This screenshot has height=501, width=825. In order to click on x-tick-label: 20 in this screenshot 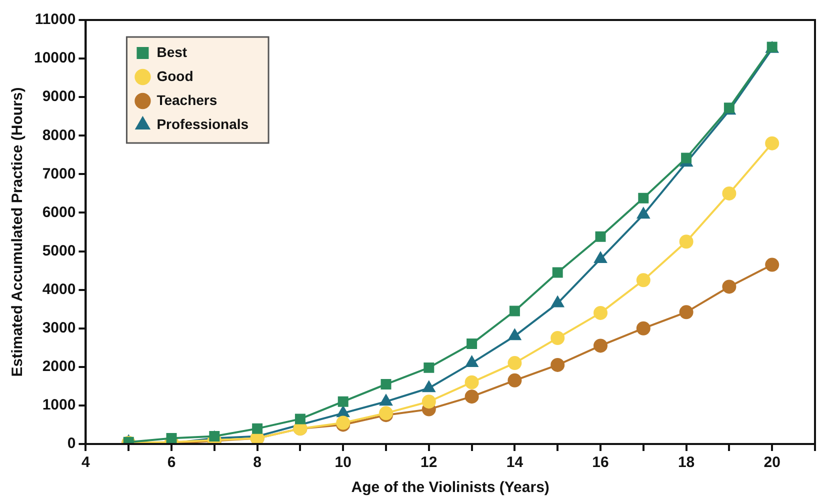, I will do `click(772, 463)`.